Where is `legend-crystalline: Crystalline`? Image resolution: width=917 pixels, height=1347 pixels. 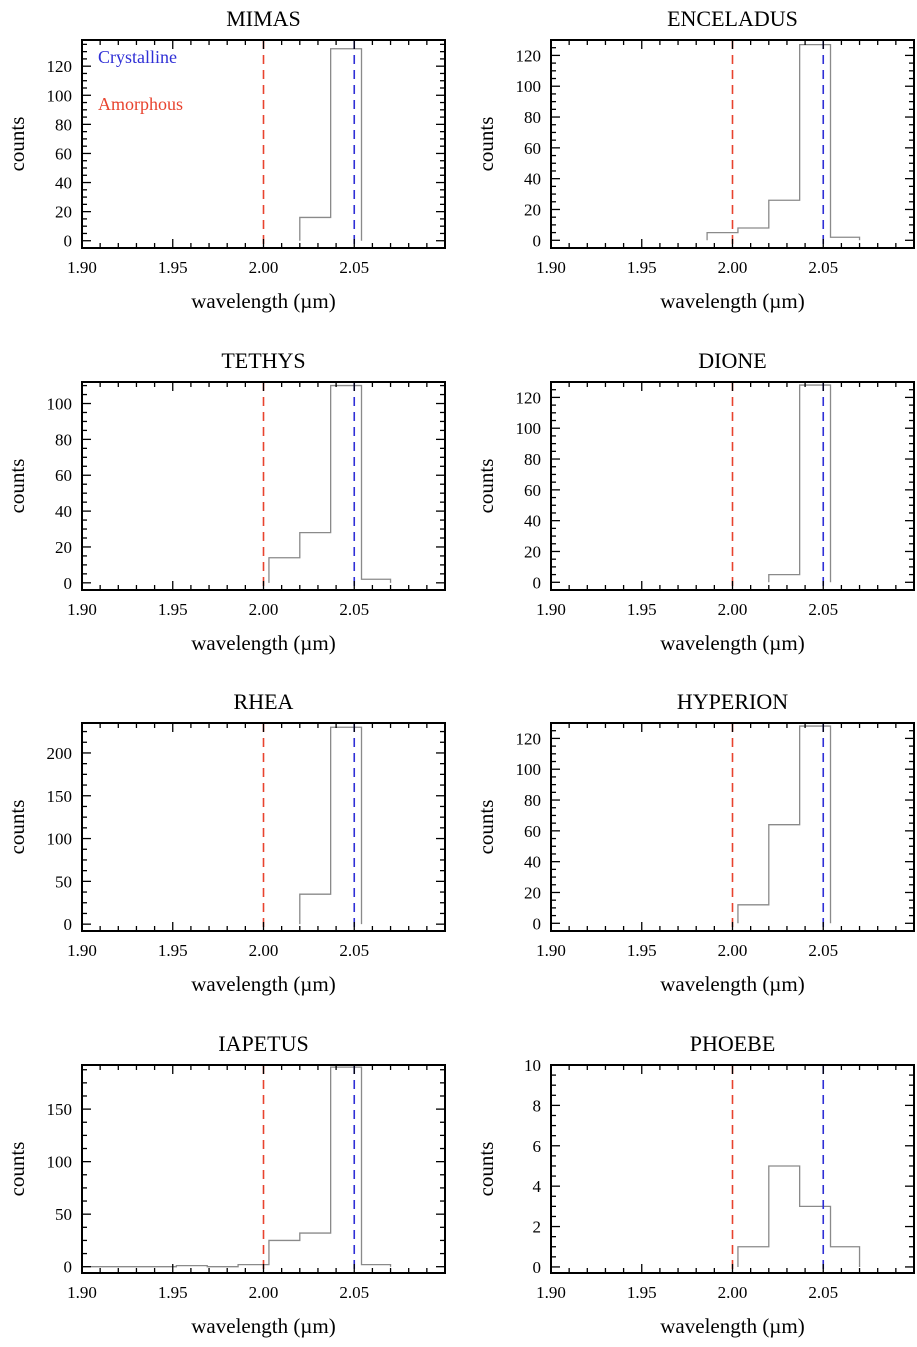 legend-crystalline: Crystalline is located at coordinates (137, 57).